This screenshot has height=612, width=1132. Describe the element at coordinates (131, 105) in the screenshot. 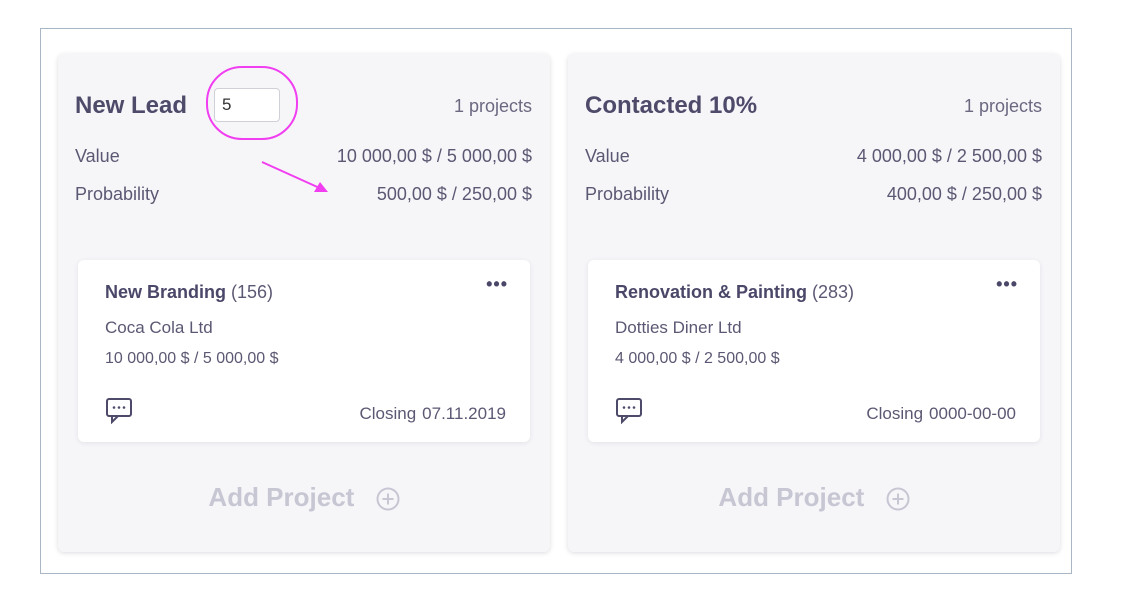

I see `column-title: New Lead` at that location.